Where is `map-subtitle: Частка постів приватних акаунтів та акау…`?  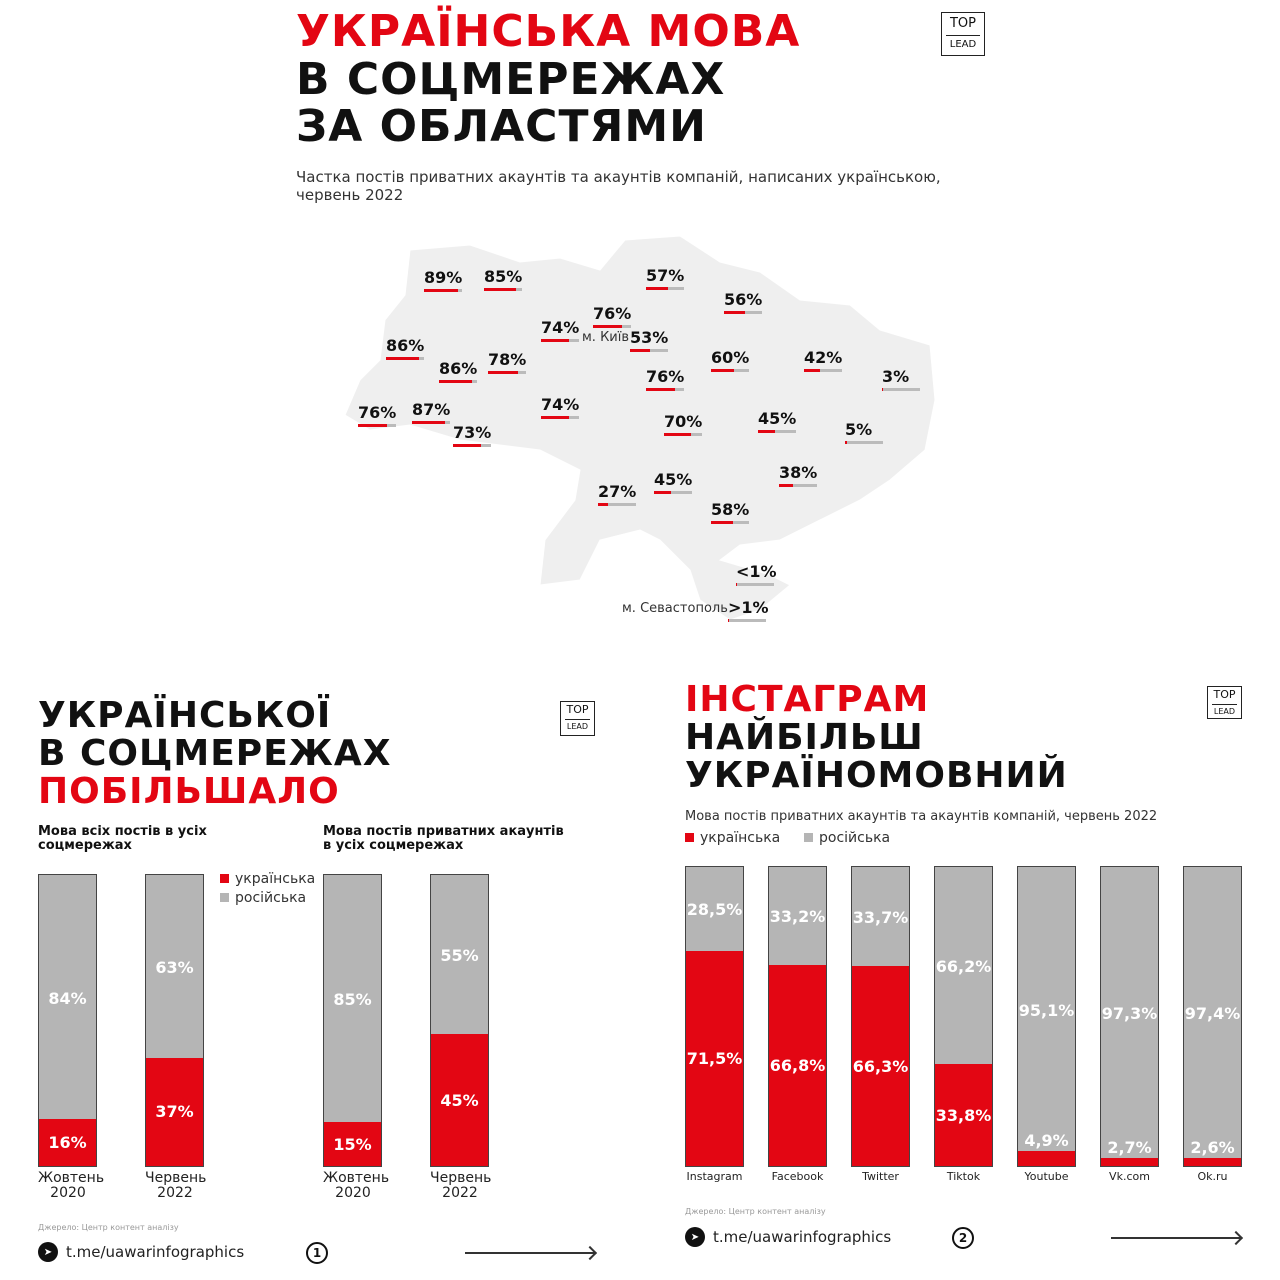
map-subtitle: Частка постів приватних акаунтів та акау… is located at coordinates (618, 186).